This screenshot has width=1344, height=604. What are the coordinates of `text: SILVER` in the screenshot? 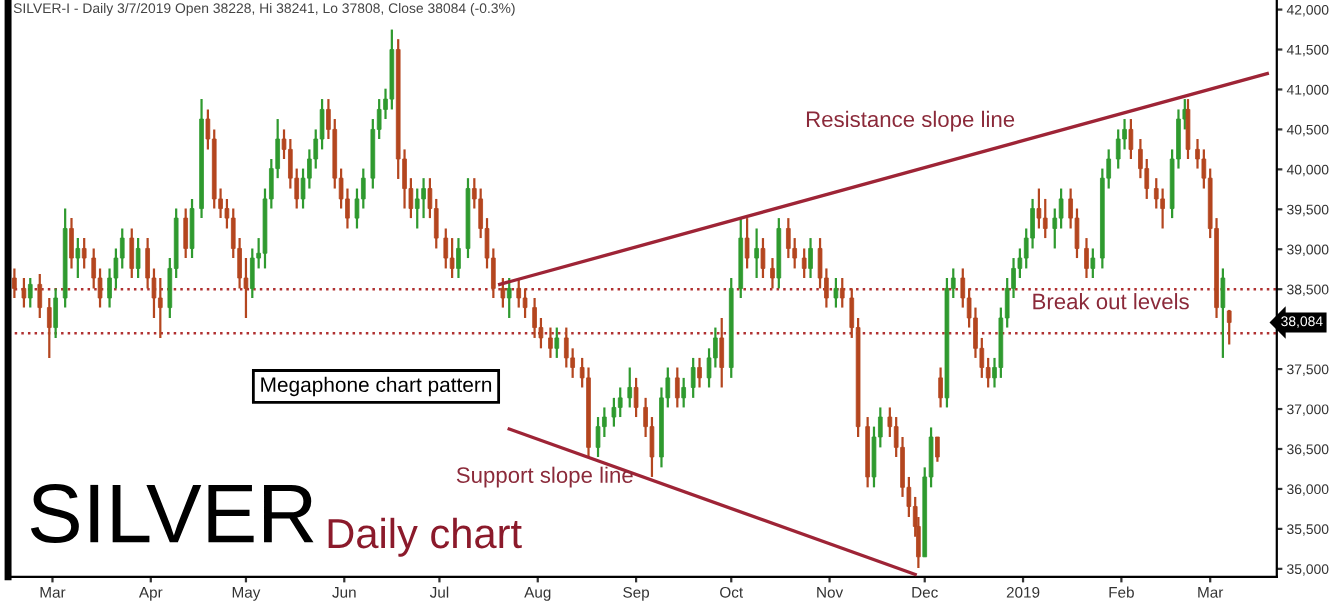 It's located at (172, 514).